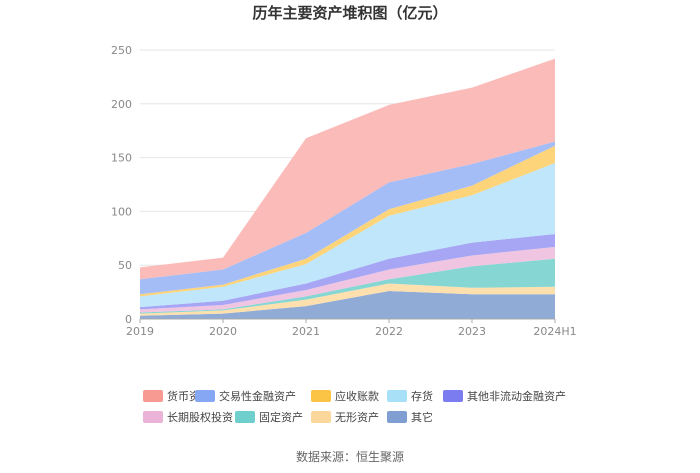 This screenshot has width=700, height=473. I want to click on y-tick-label: 100, so click(121, 211).